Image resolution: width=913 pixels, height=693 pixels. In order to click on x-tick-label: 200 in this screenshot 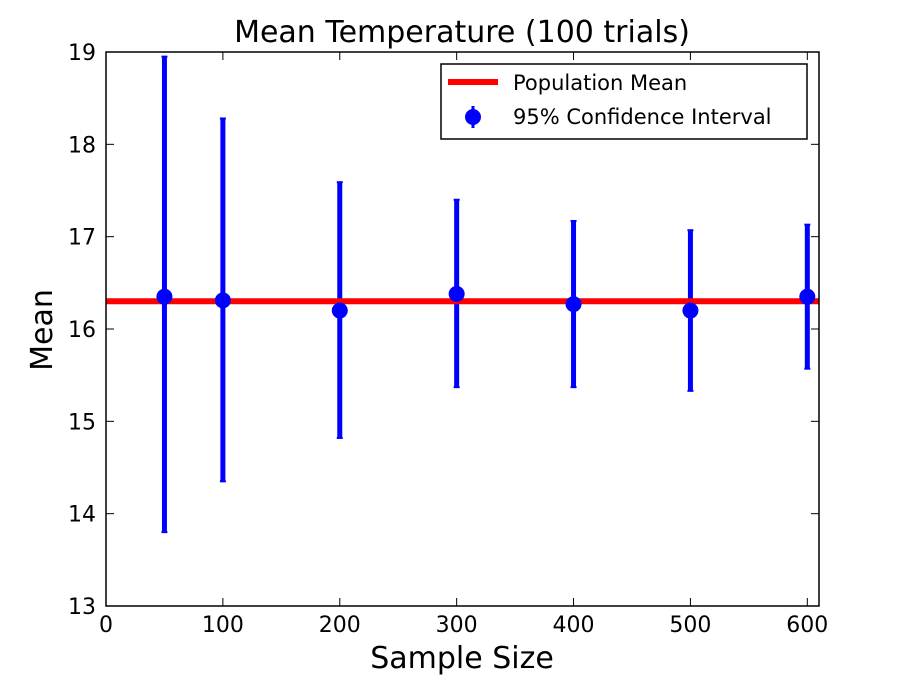, I will do `click(340, 625)`.